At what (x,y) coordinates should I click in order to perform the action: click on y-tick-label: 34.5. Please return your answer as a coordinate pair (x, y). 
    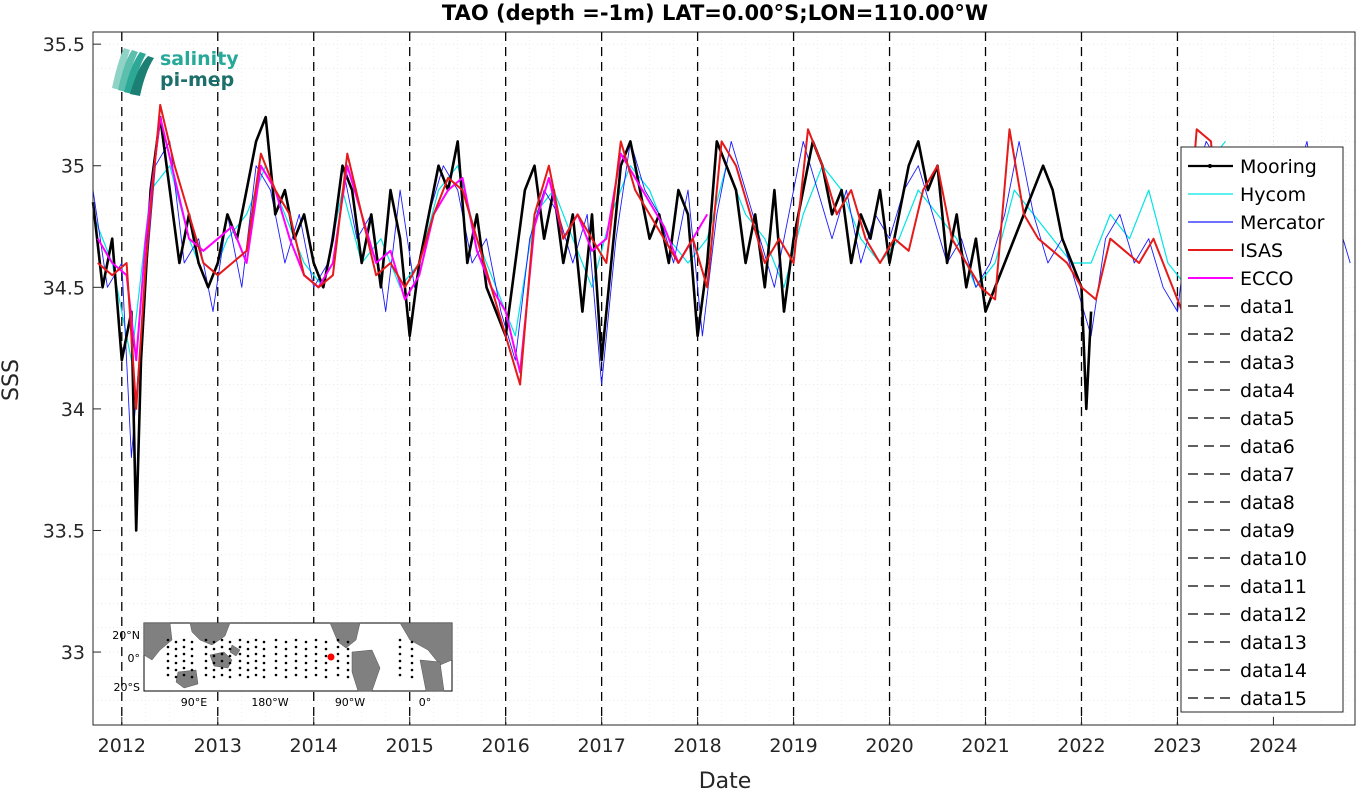
    Looking at the image, I should click on (64, 288).